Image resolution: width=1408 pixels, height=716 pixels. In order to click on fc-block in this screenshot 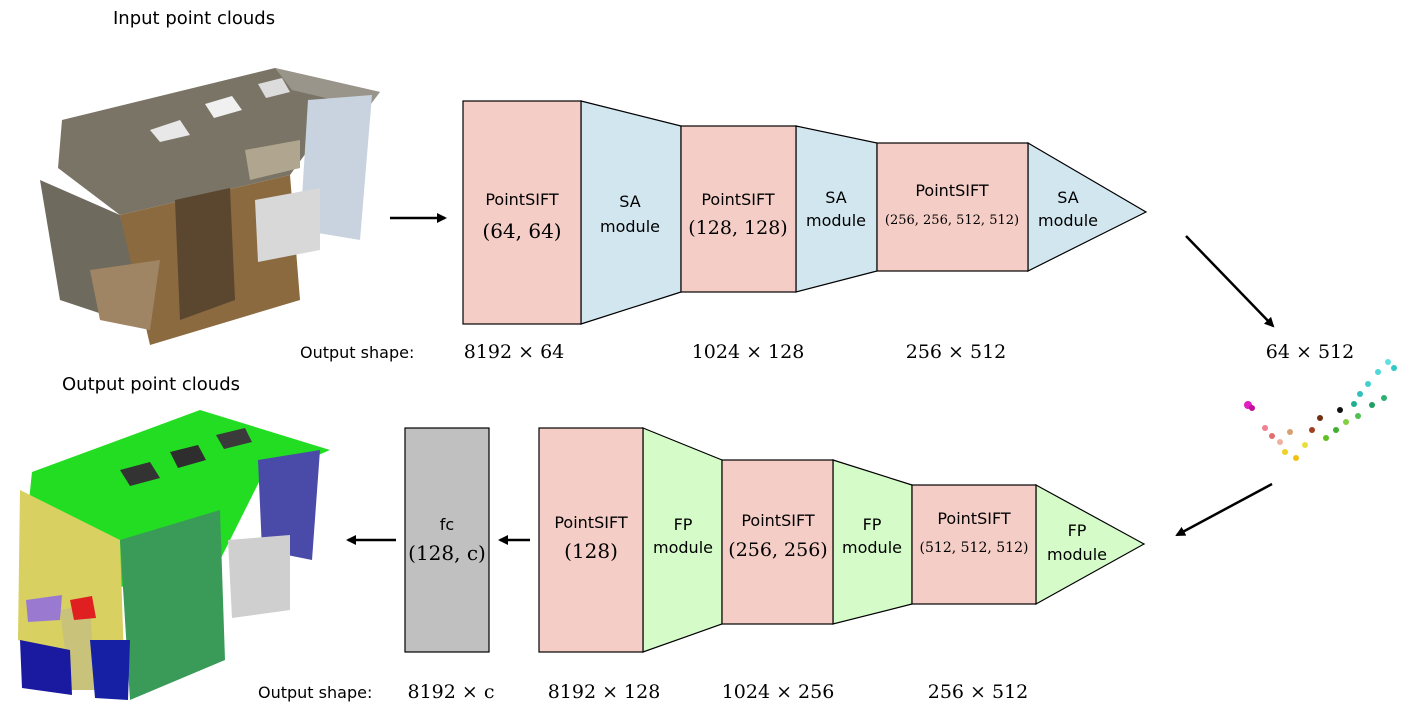, I will do `click(447, 540)`.